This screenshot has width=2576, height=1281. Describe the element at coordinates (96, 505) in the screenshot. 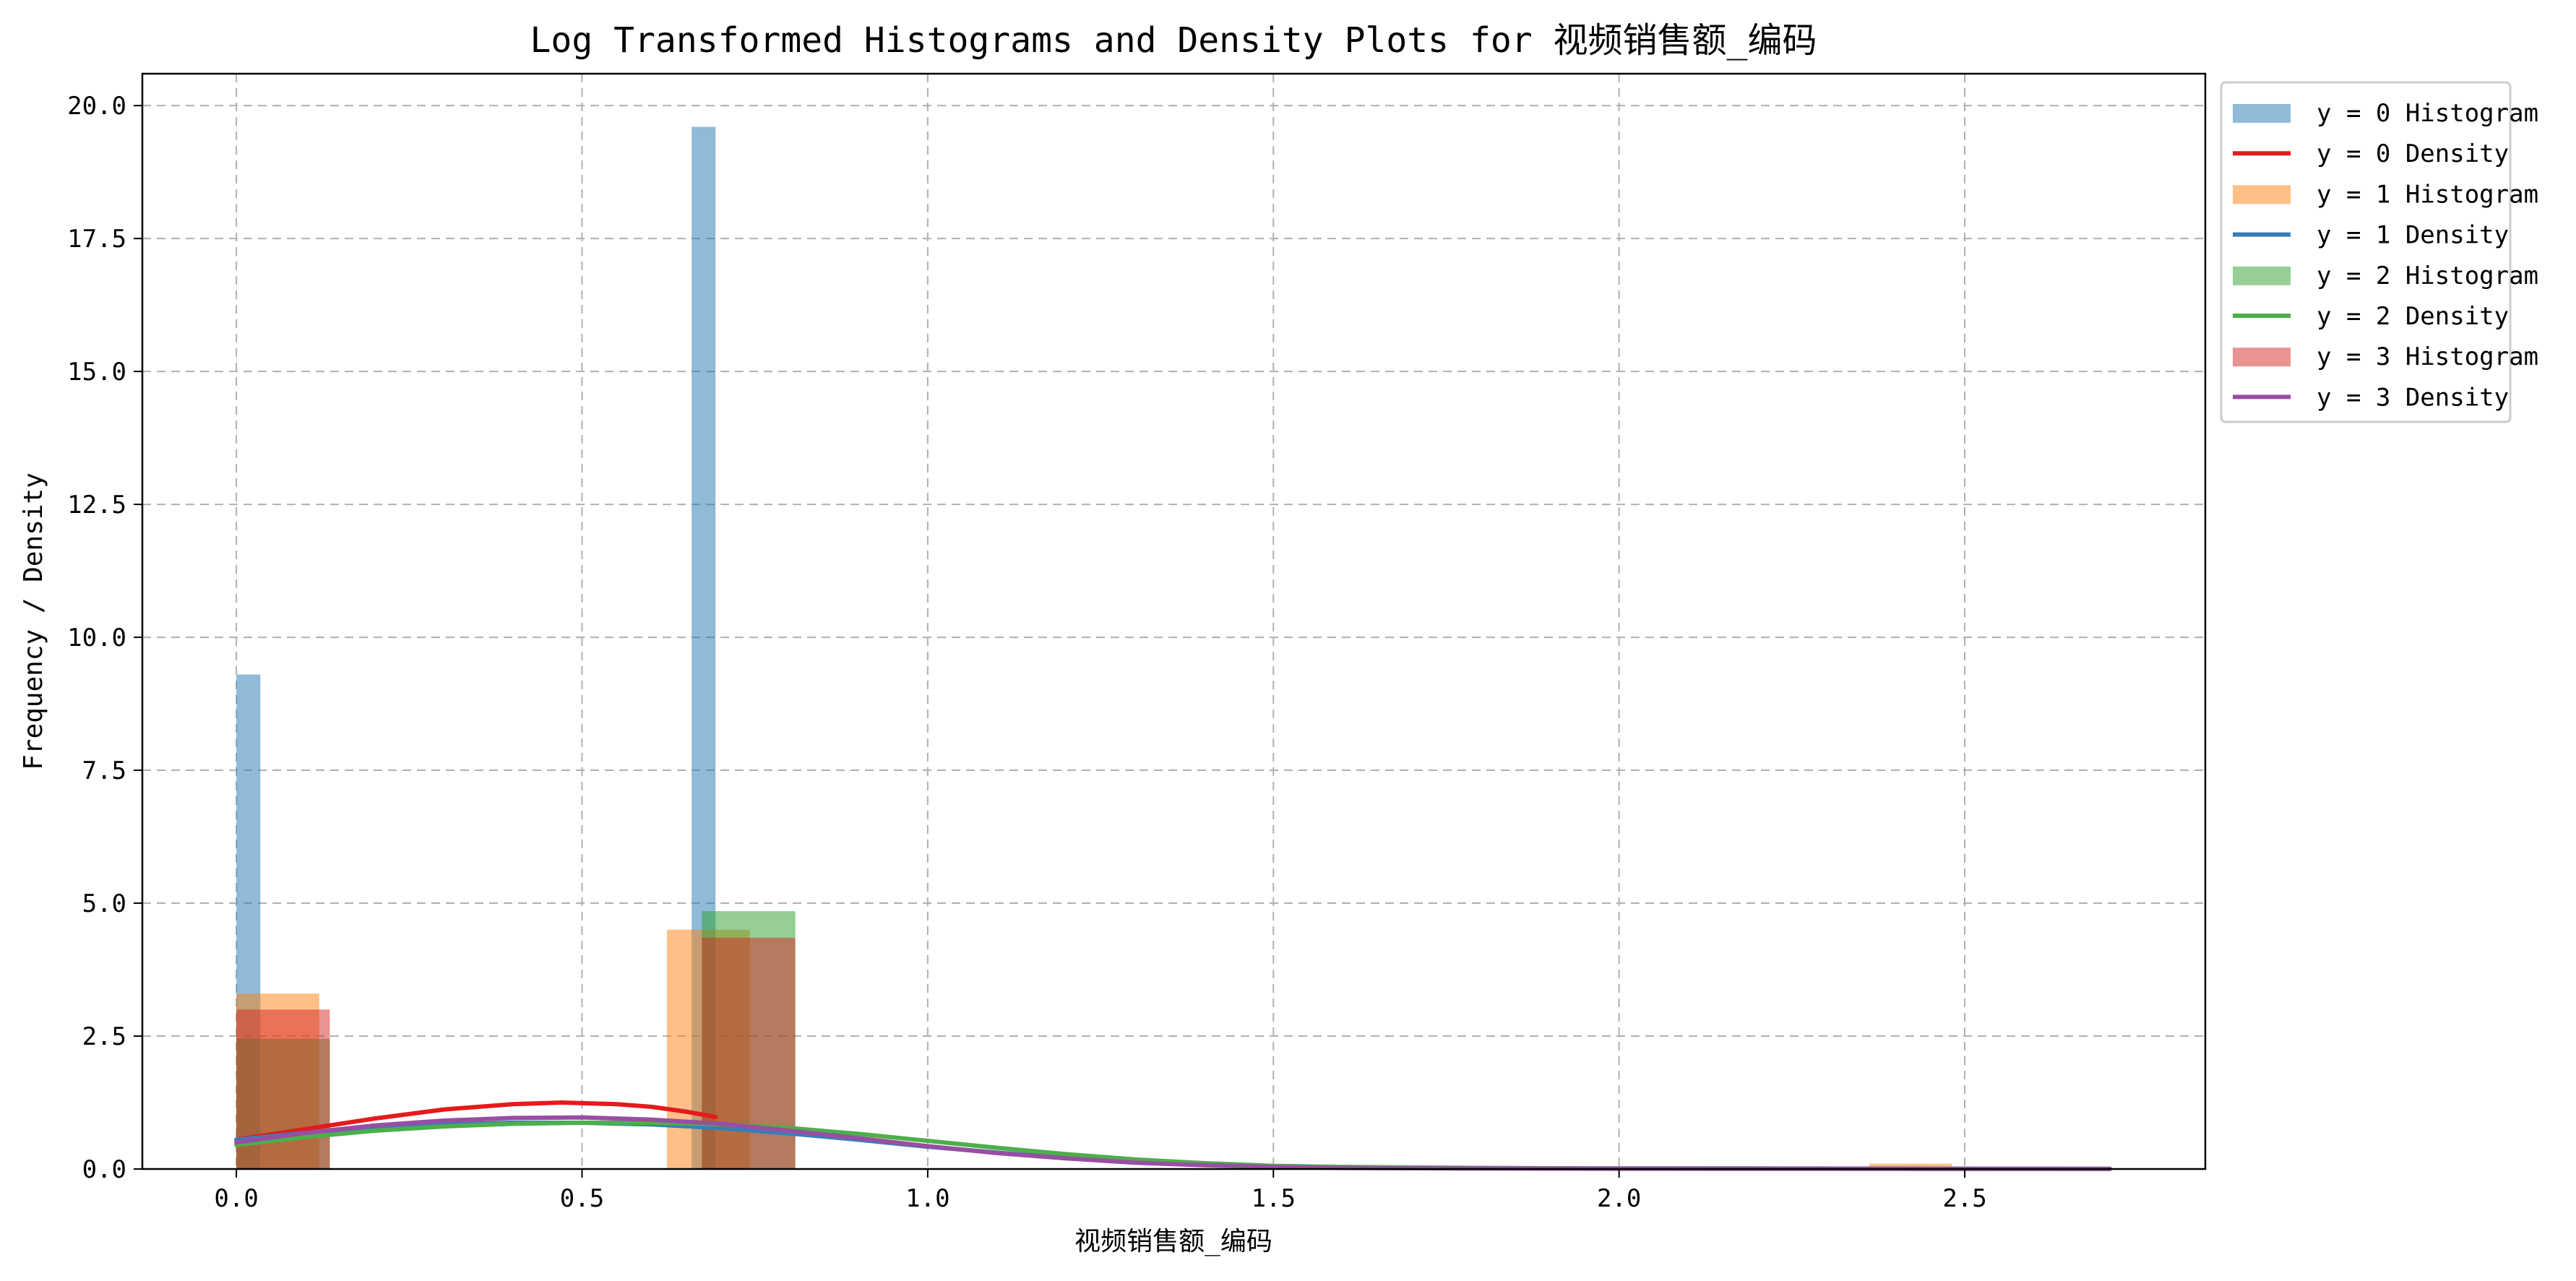

I see `y-tick-label: 12.5` at that location.